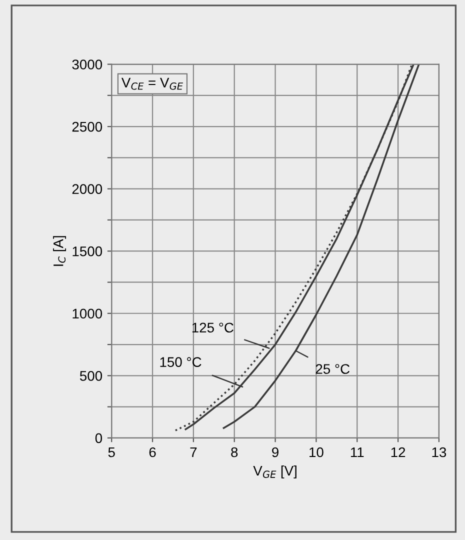 This screenshot has width=465, height=540. I want to click on y-tick-label: 0, so click(98, 438).